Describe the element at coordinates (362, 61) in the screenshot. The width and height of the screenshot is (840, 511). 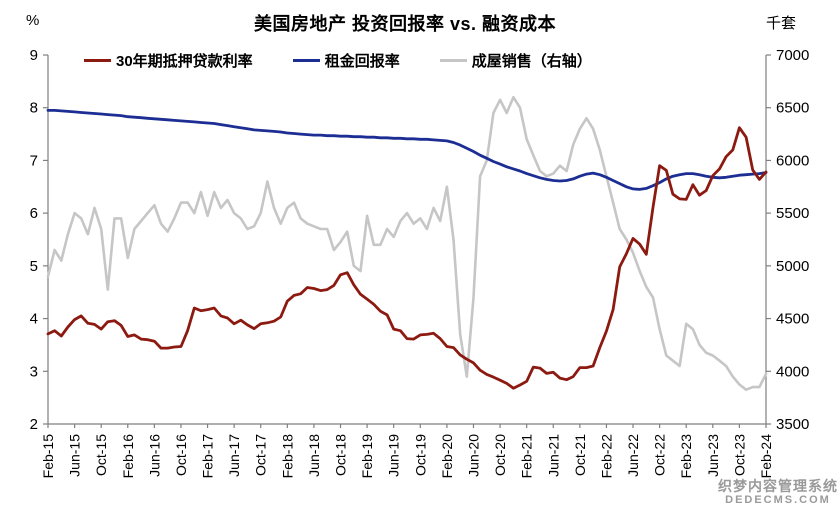
I see `legend-label-rent-yield: 租金回报率` at that location.